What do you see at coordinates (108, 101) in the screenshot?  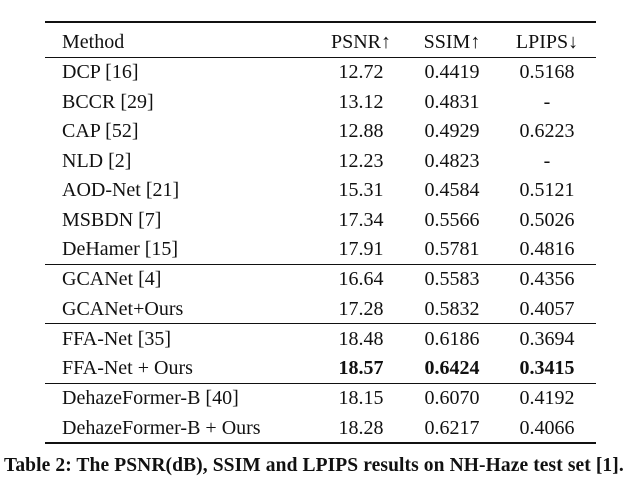 I see `row-label: BCCR [29]` at bounding box center [108, 101].